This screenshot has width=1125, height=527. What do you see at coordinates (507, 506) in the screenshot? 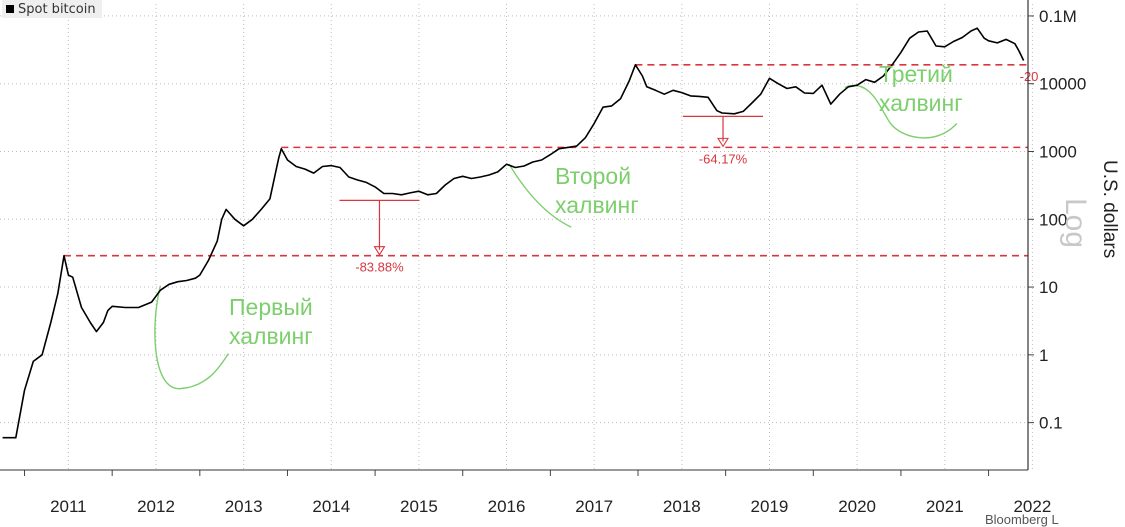
I see `x-tick-label: 2016` at bounding box center [507, 506].